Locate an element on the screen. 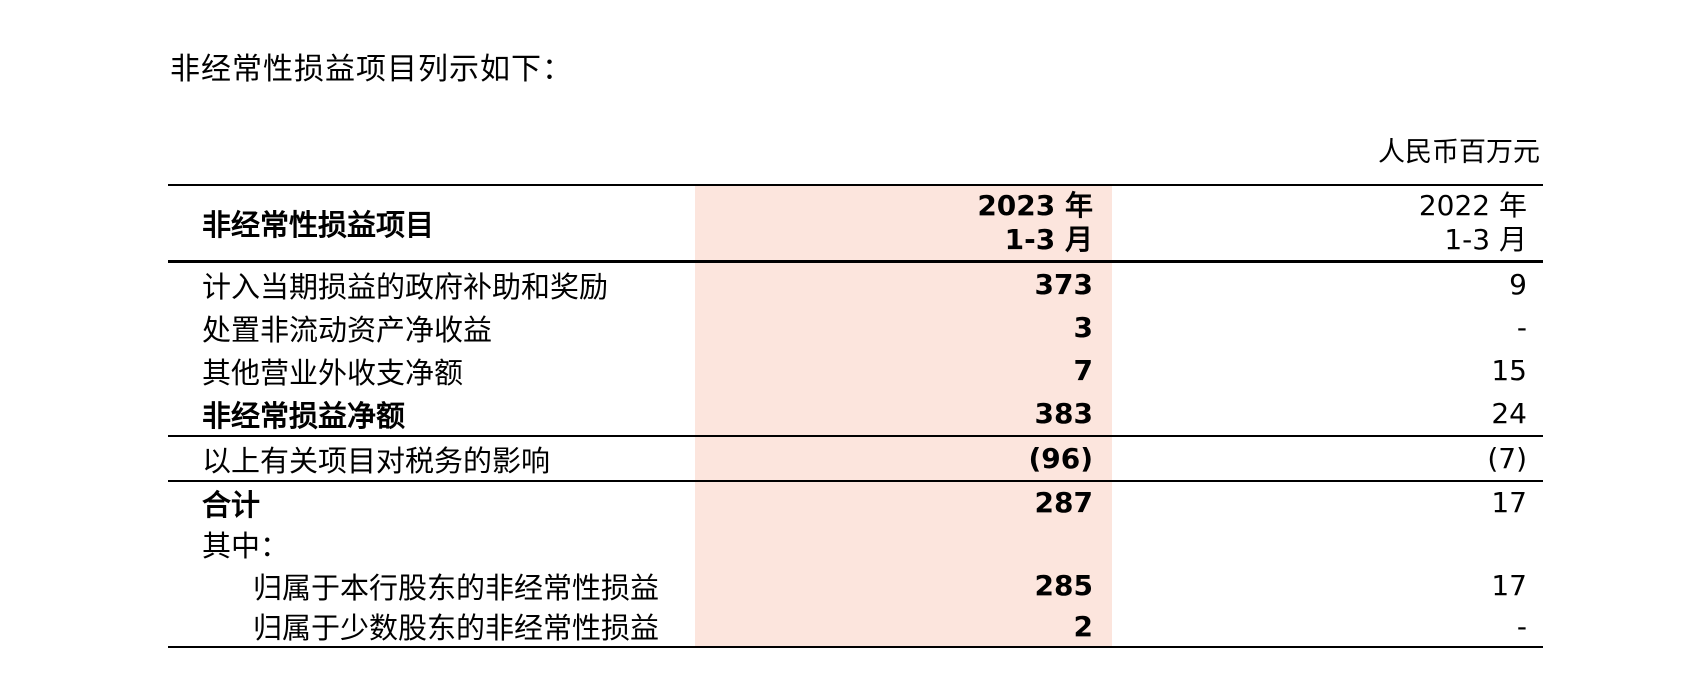 The image size is (1685, 689). value-2022: 15 is located at coordinates (1509, 370).